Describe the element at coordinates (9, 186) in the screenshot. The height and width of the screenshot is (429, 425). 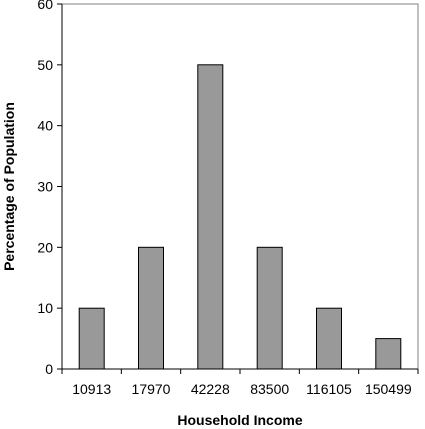
I see `y-axis-title: Percentage of Population` at that location.